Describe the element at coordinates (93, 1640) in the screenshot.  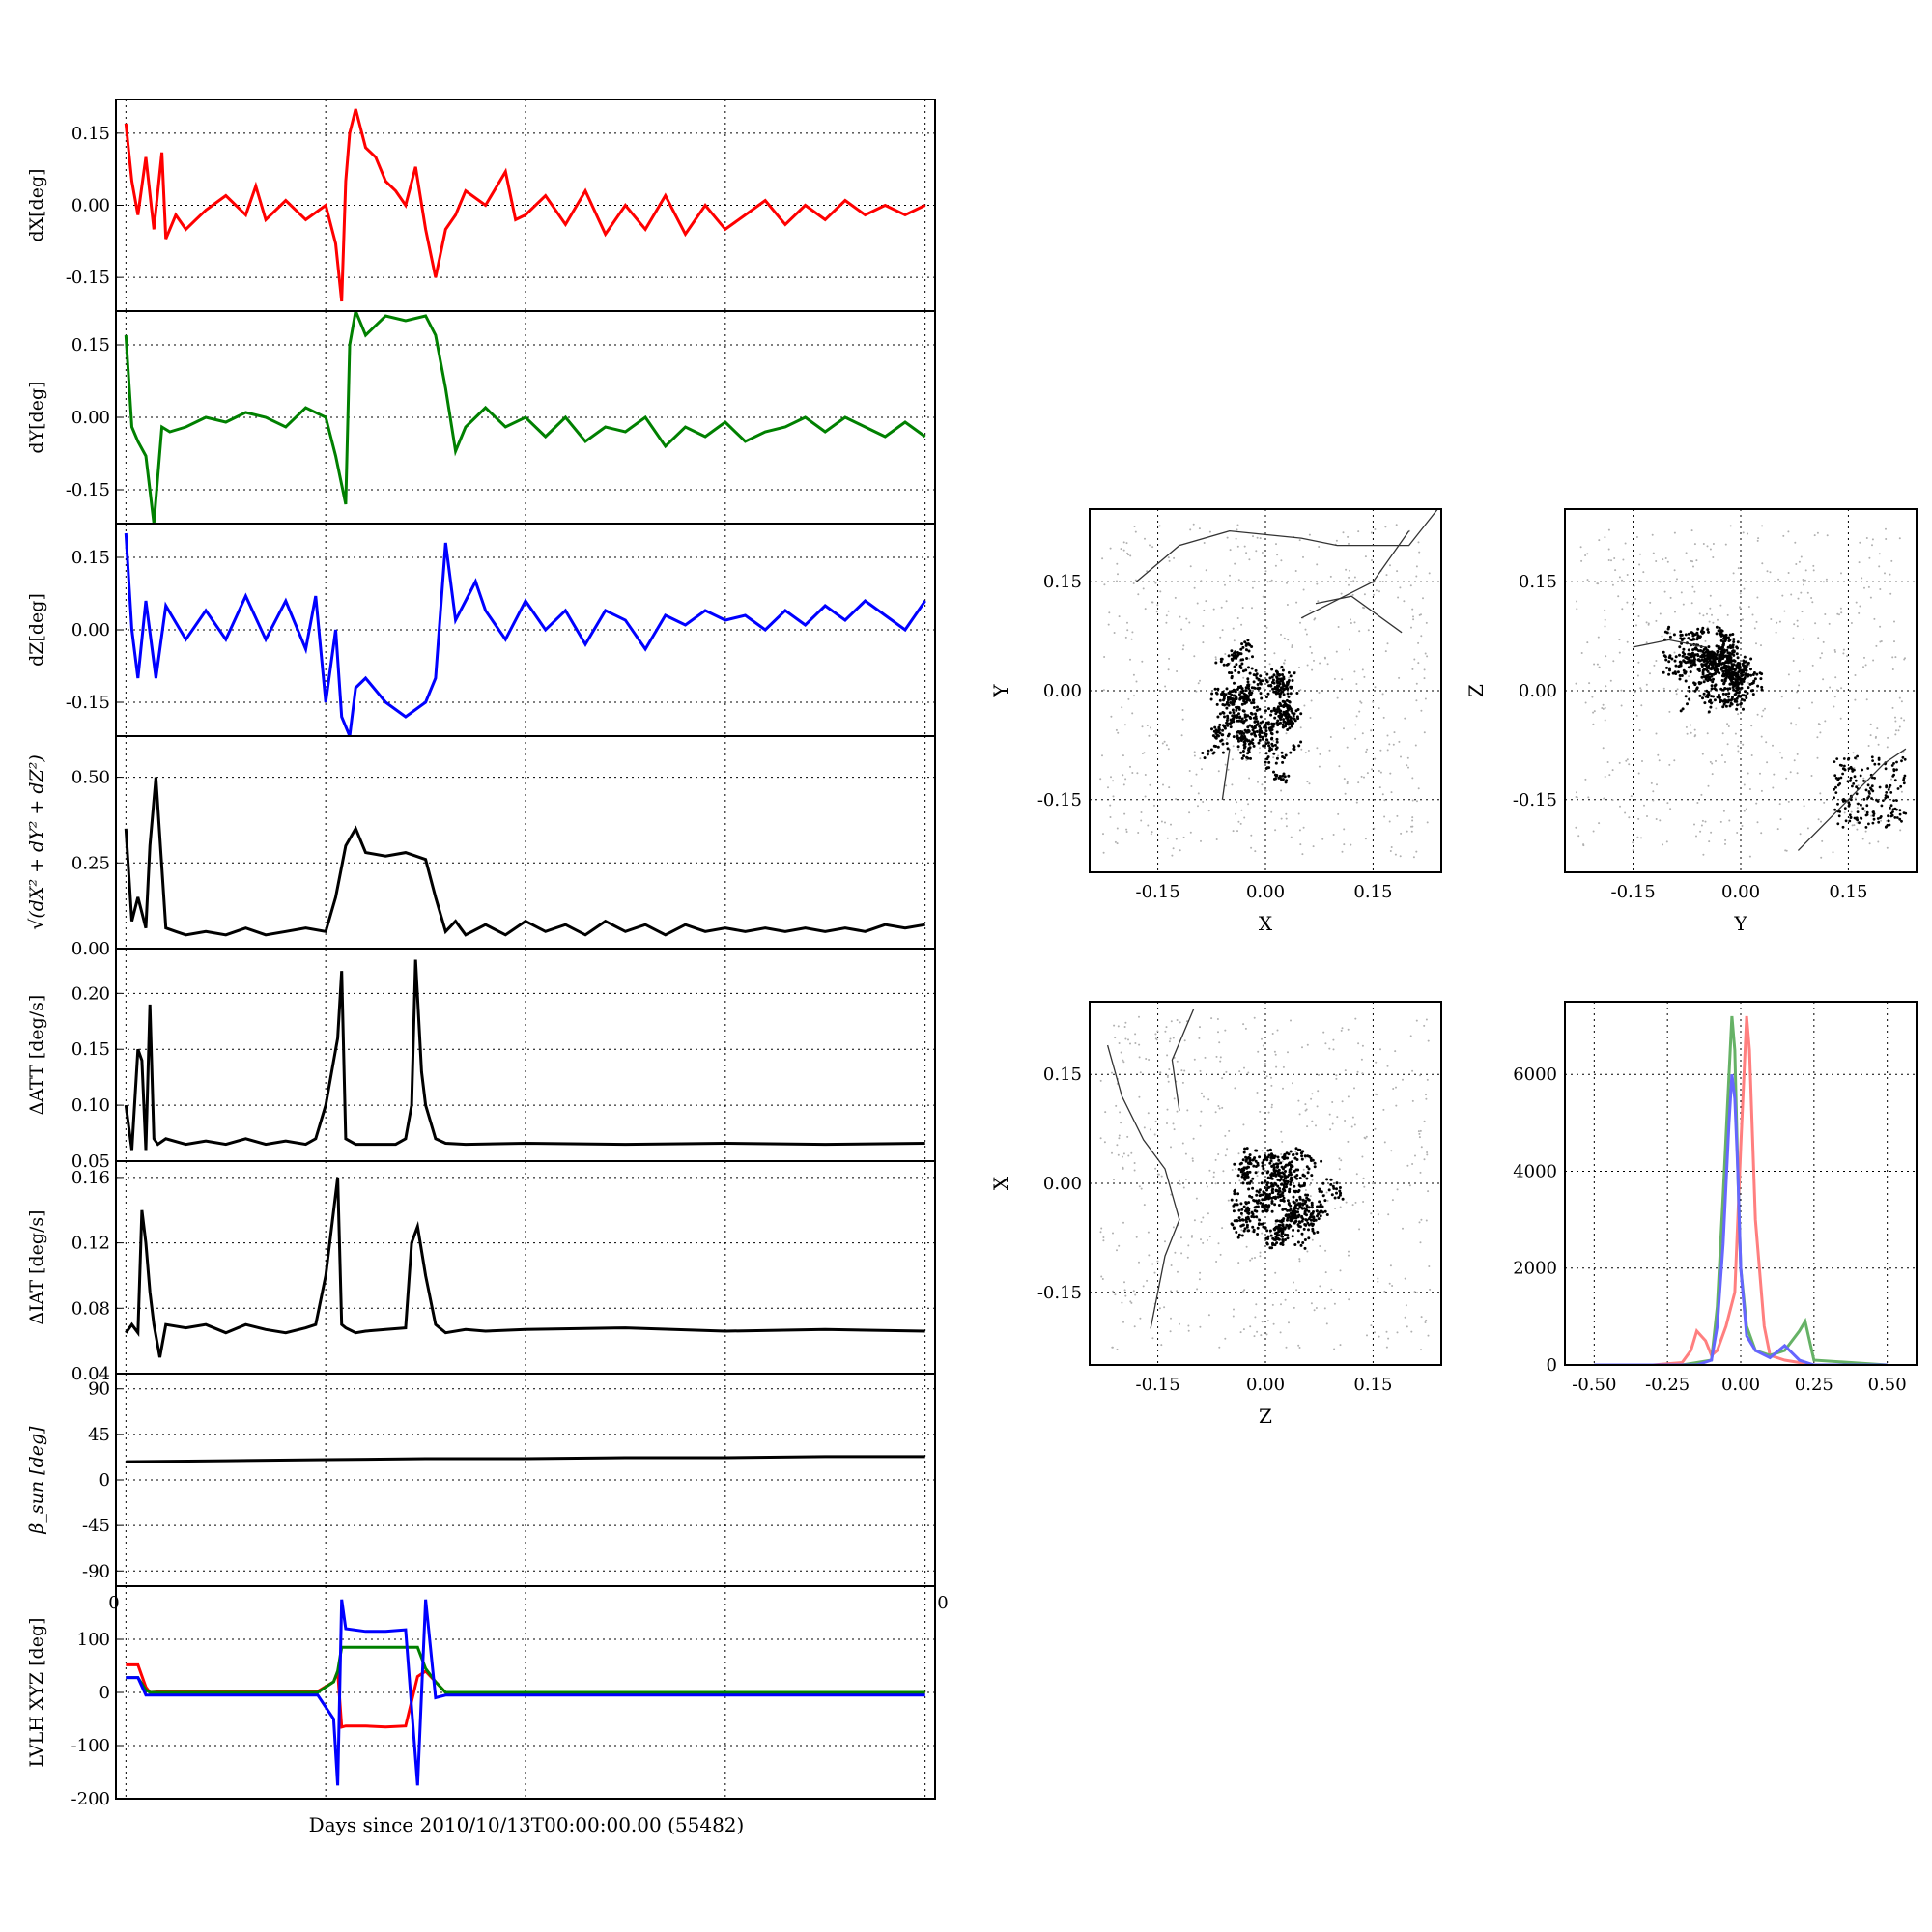
I see `ytick-label-lvlh-0: 100` at that location.